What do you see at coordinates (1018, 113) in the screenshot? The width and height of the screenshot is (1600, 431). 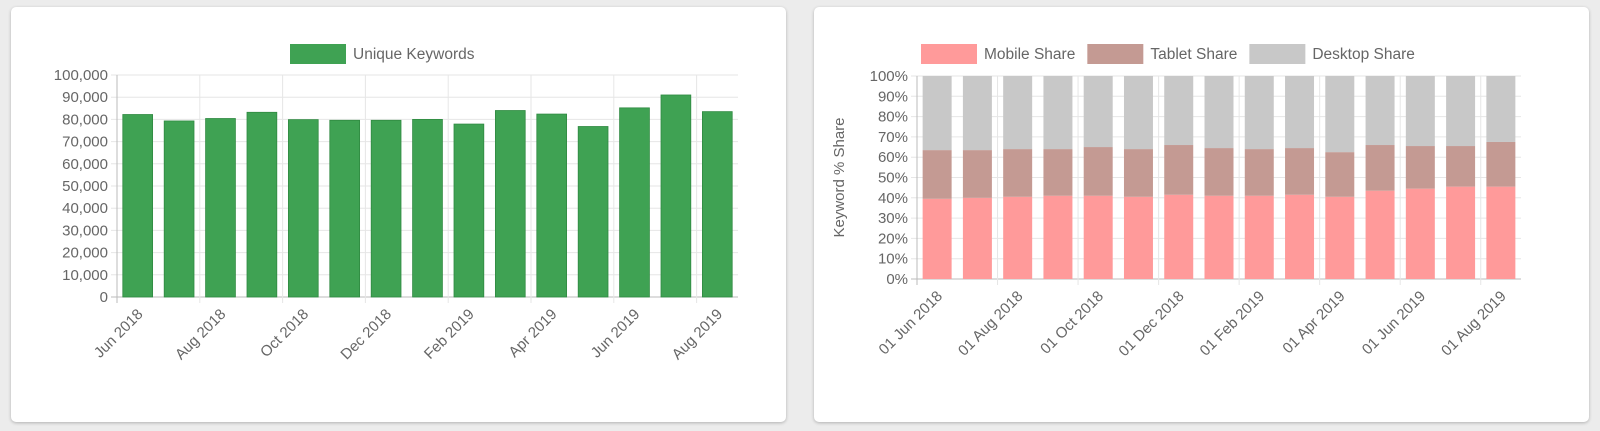 I see `bar-desktop-share-01-aug-2018` at bounding box center [1018, 113].